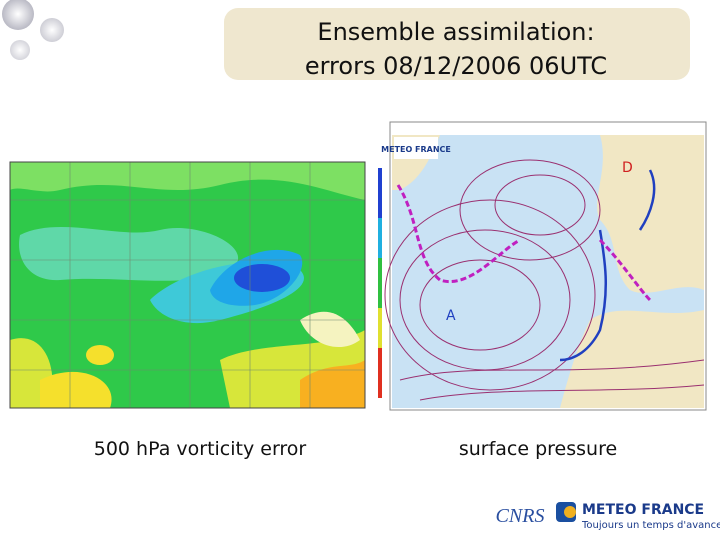 This screenshot has width=720, height=540. Describe the element at coordinates (33, 30) in the screenshot. I see `corner-decoration` at that location.